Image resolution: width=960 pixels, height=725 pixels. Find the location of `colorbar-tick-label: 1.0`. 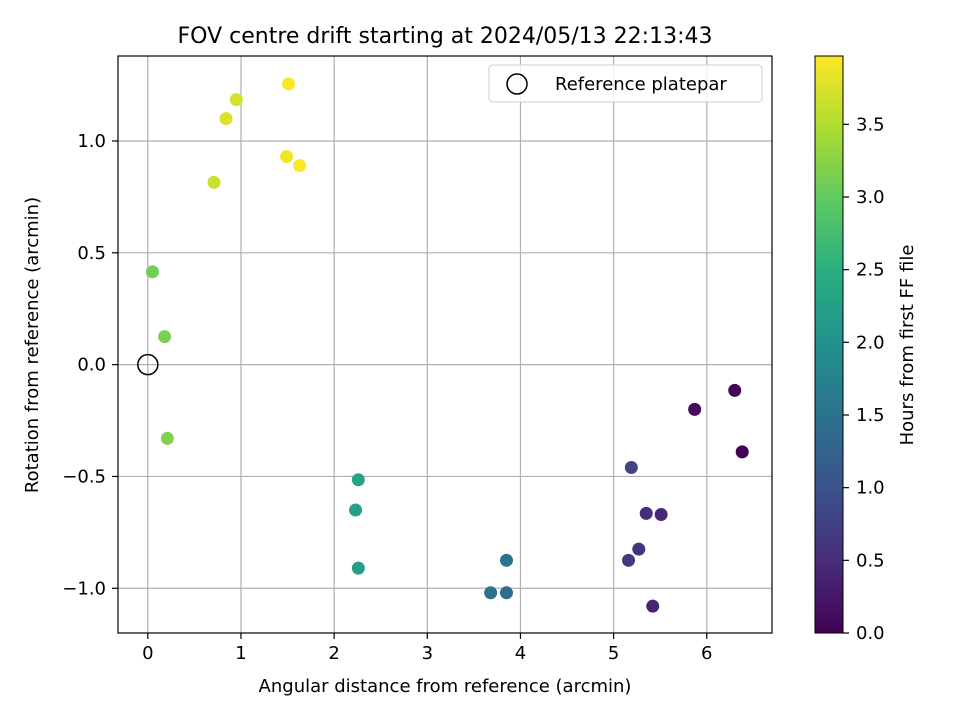

colorbar-tick-label: 1.0 is located at coordinates (870, 488).